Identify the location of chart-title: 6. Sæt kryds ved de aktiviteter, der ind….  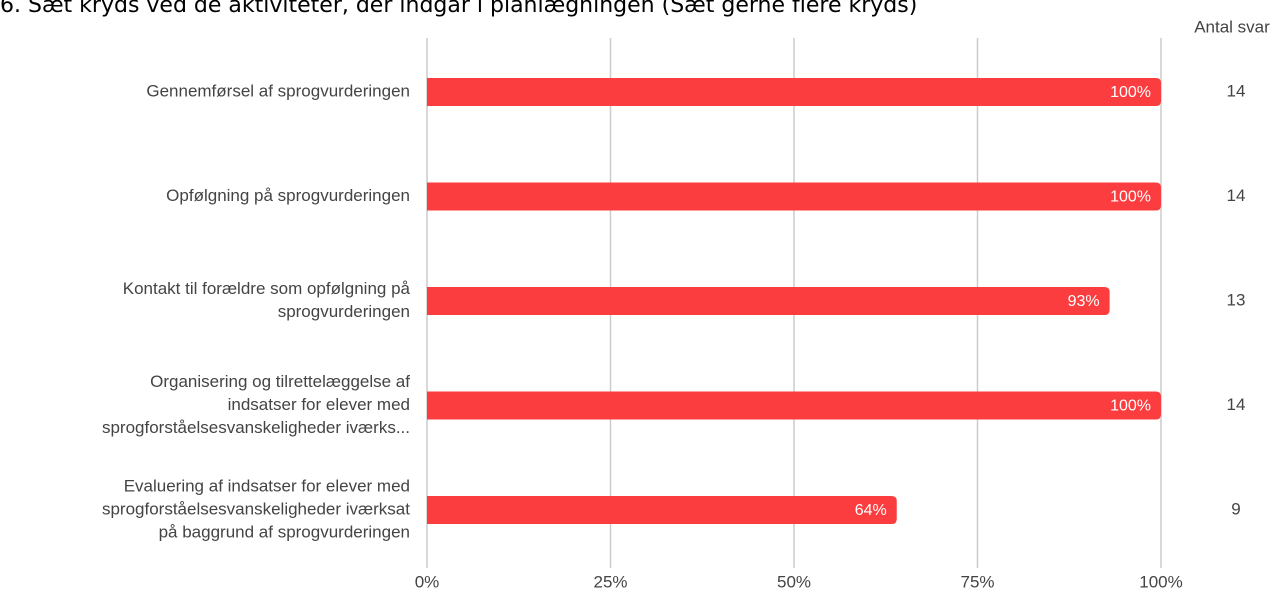
(458, 9).